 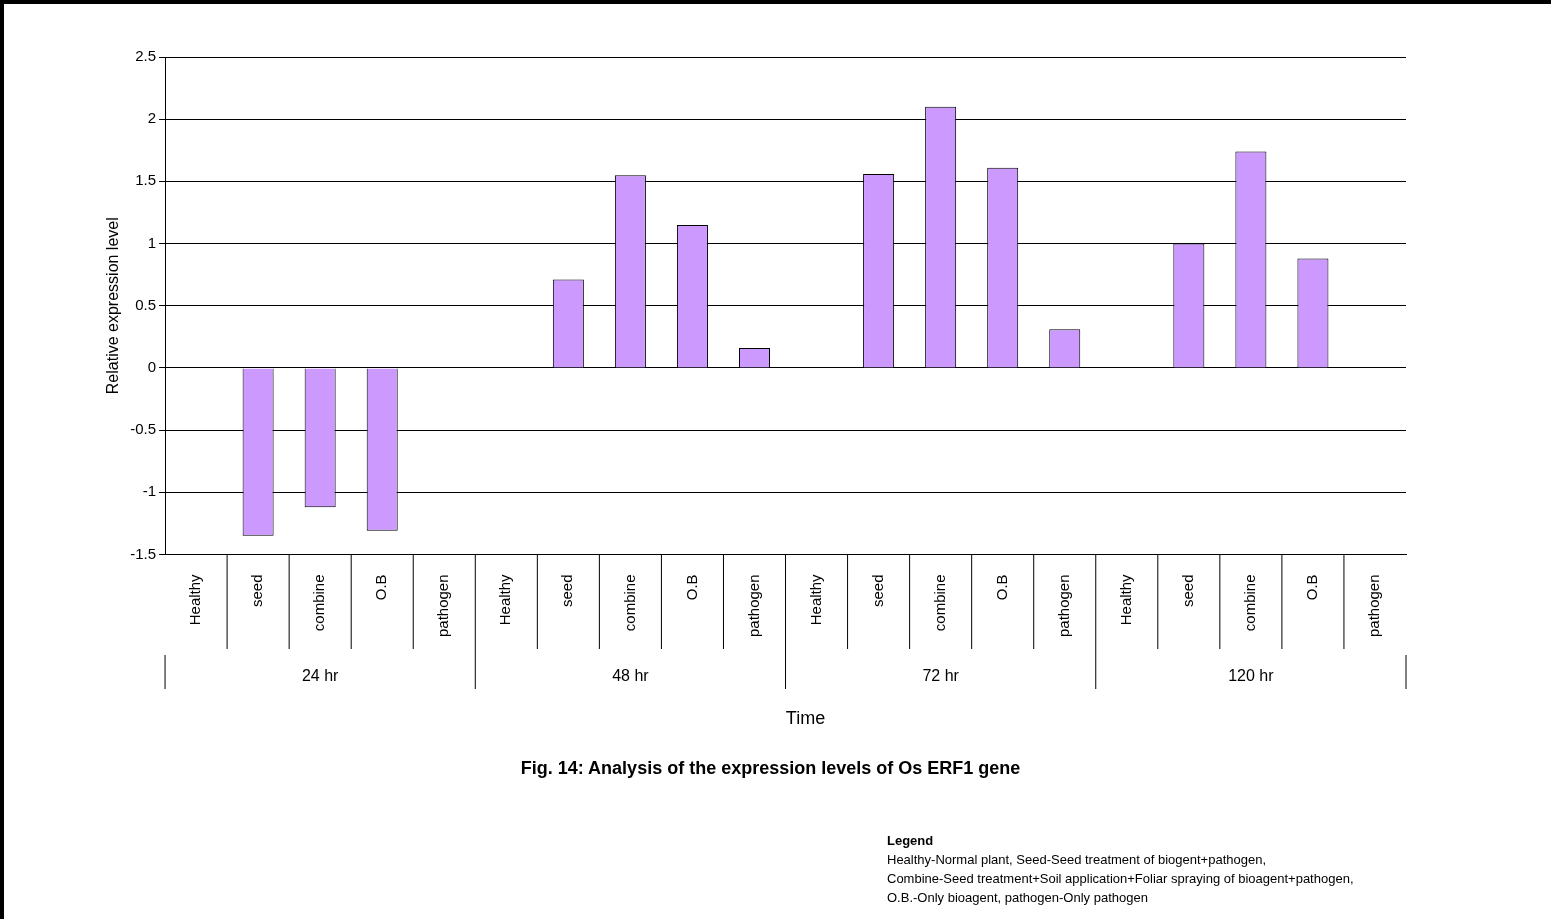 What do you see at coordinates (1251, 676) in the screenshot?
I see `text: 120 hr` at bounding box center [1251, 676].